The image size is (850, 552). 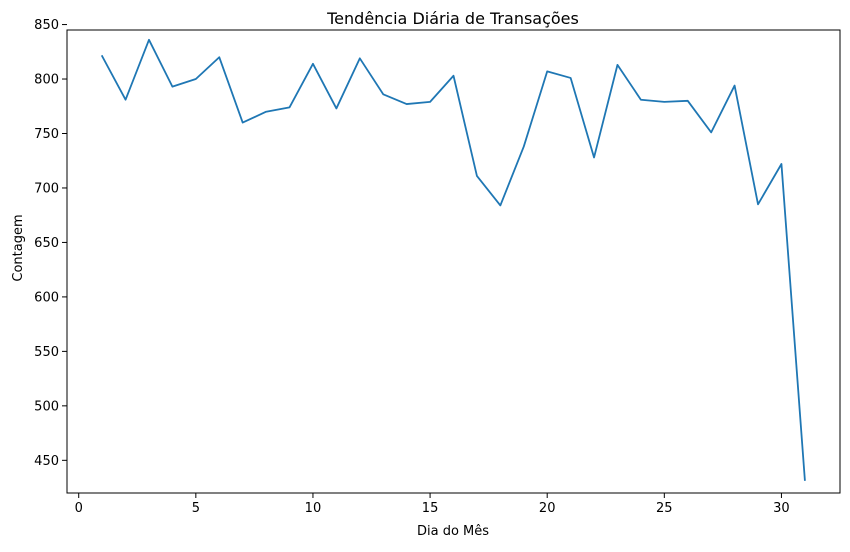 I want to click on x-tick-label: 20, so click(x=547, y=508).